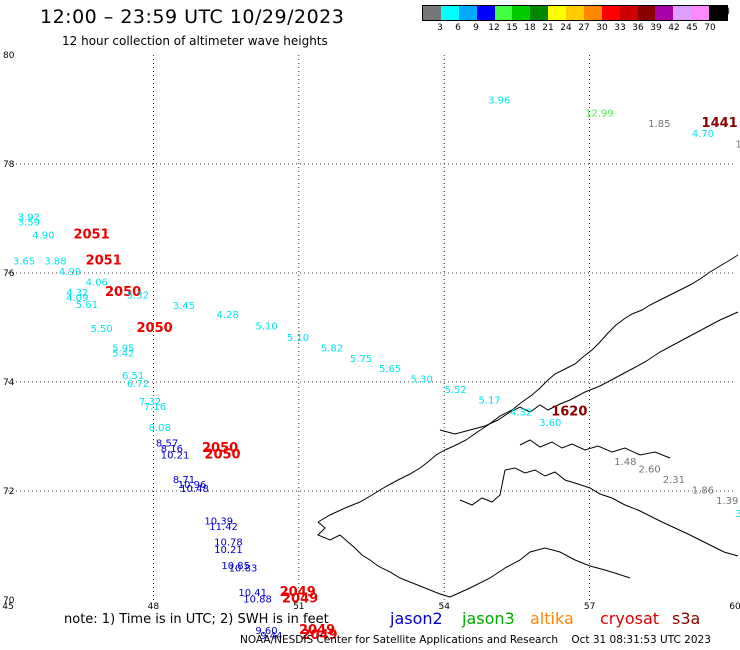 The width and height of the screenshot is (740, 650). What do you see at coordinates (552, 618) in the screenshot?
I see `satellite-legend-altika: altika` at bounding box center [552, 618].